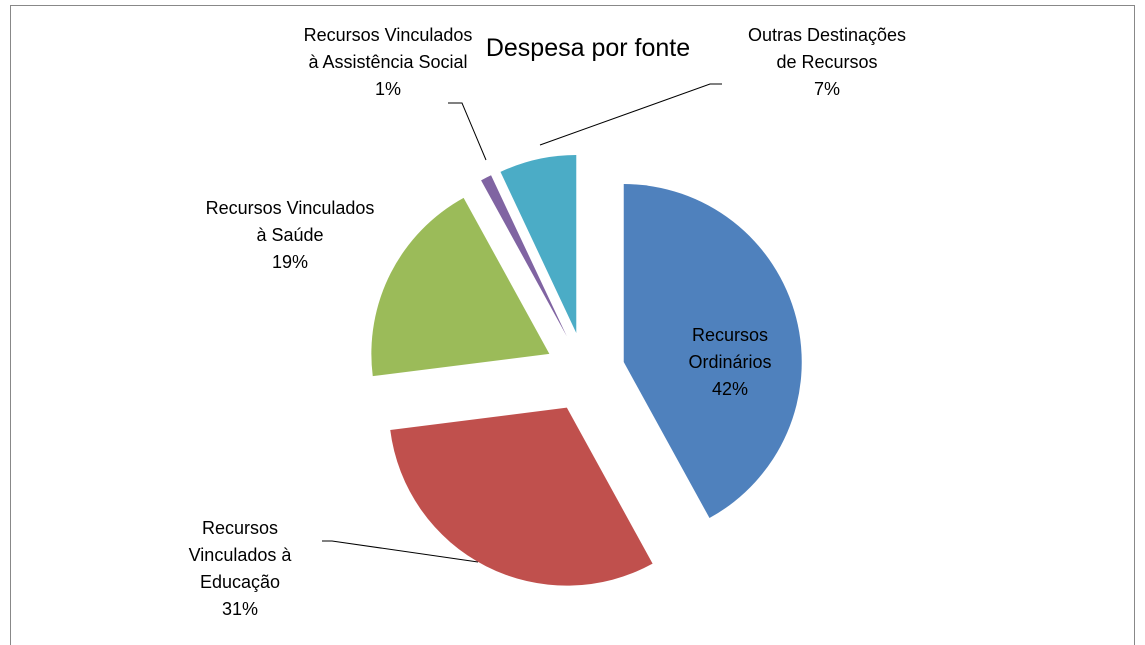 This screenshot has height=645, width=1145. I want to click on category-label: Outras Destinações de Recursos, so click(827, 48).